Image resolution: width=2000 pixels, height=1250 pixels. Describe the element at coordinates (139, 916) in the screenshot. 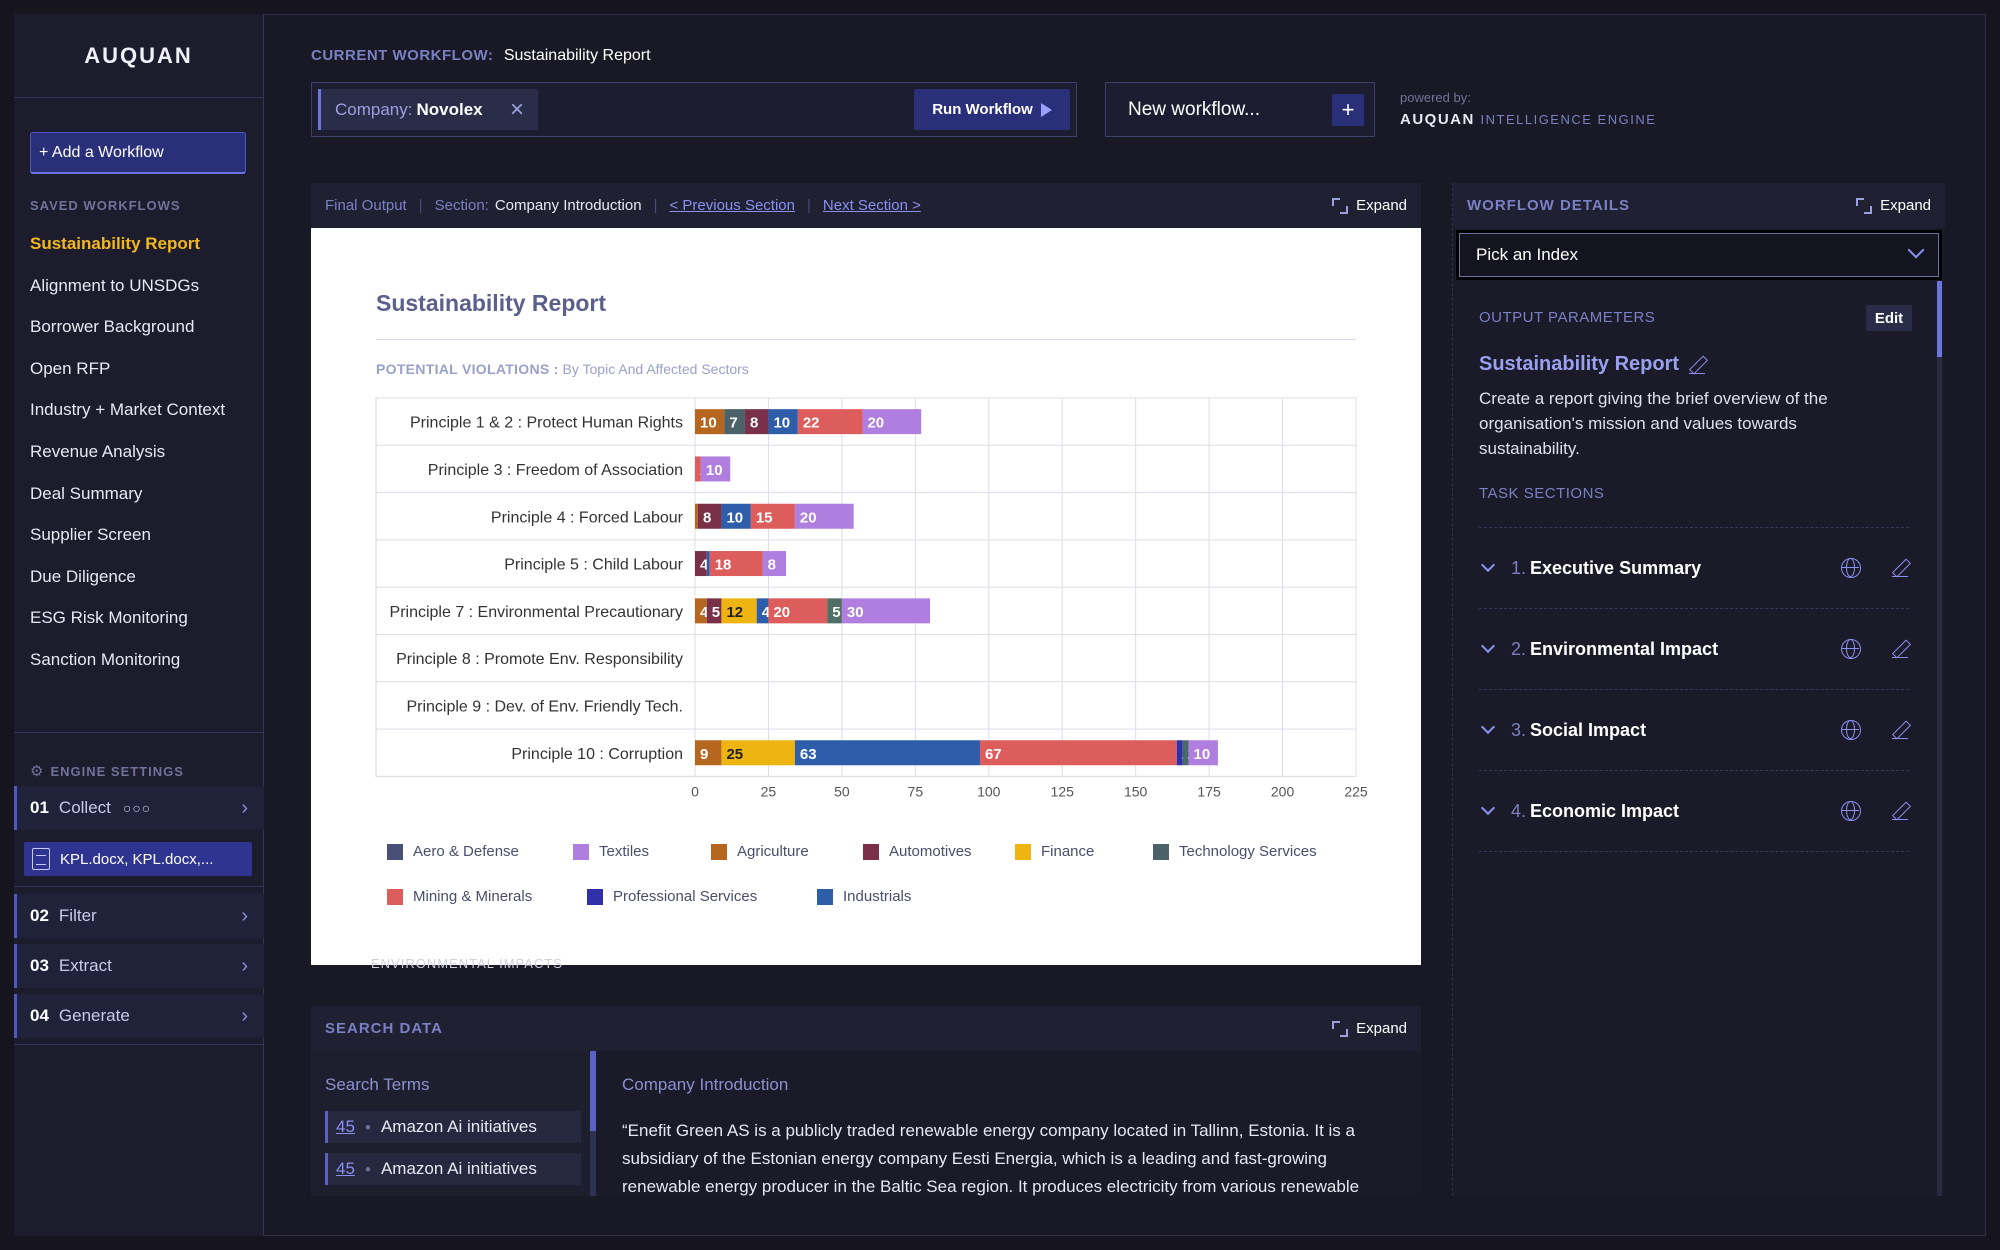

I see `step-filter: 02 Filter ›` at that location.